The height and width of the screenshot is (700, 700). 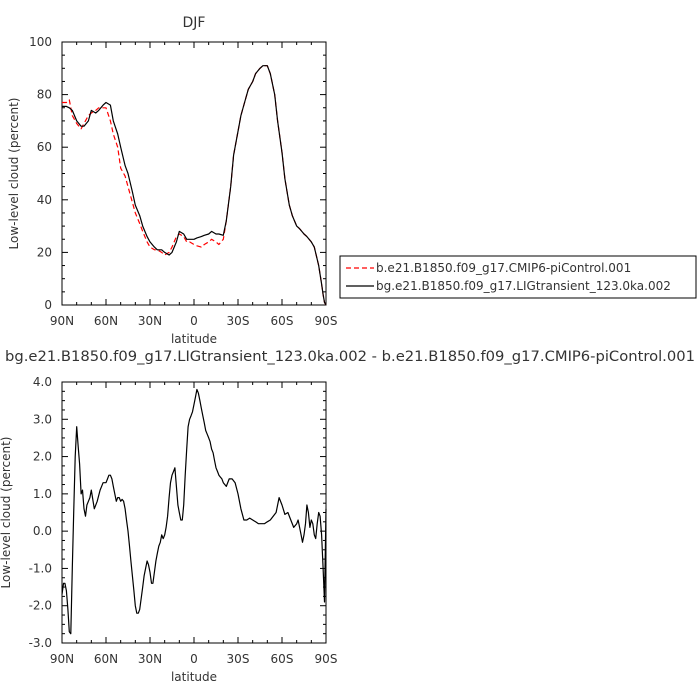 I want to click on chart2-xlabel: latitude, so click(x=194, y=677).